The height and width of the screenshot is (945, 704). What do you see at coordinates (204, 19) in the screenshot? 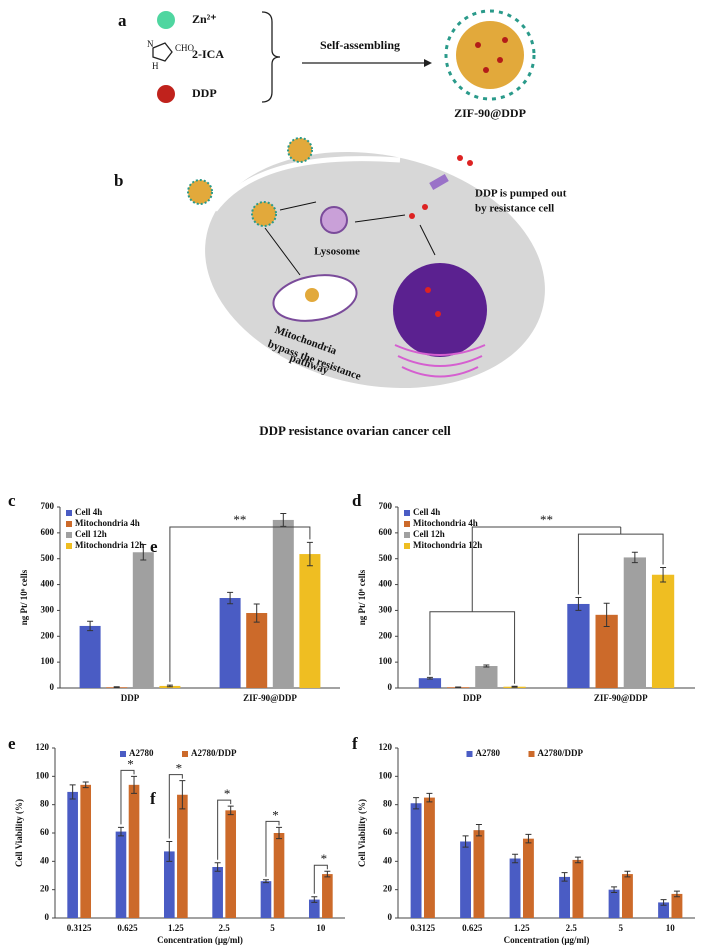
I see `label: Zn²⁺` at bounding box center [204, 19].